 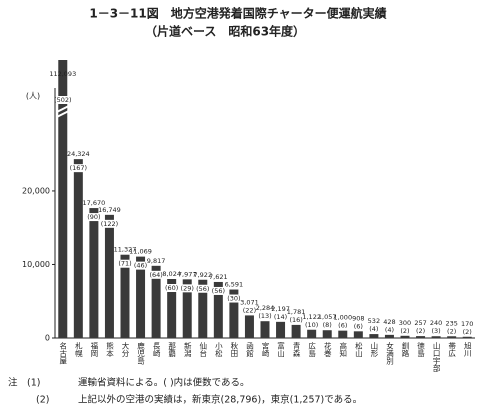 I want to click on flight-label: (8), so click(x=327, y=325).